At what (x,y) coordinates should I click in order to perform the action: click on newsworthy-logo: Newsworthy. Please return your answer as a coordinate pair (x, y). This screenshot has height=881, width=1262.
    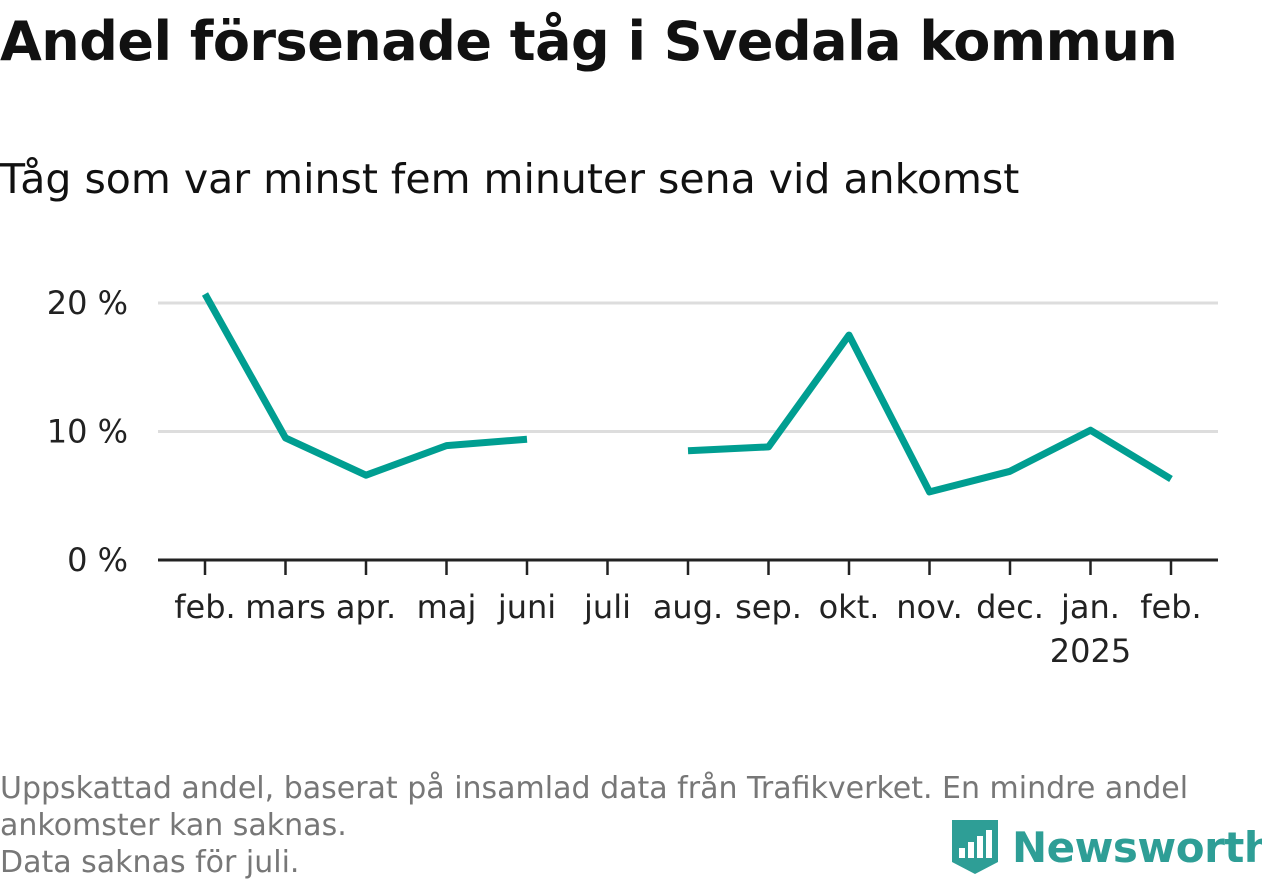
    Looking at the image, I should click on (1106, 847).